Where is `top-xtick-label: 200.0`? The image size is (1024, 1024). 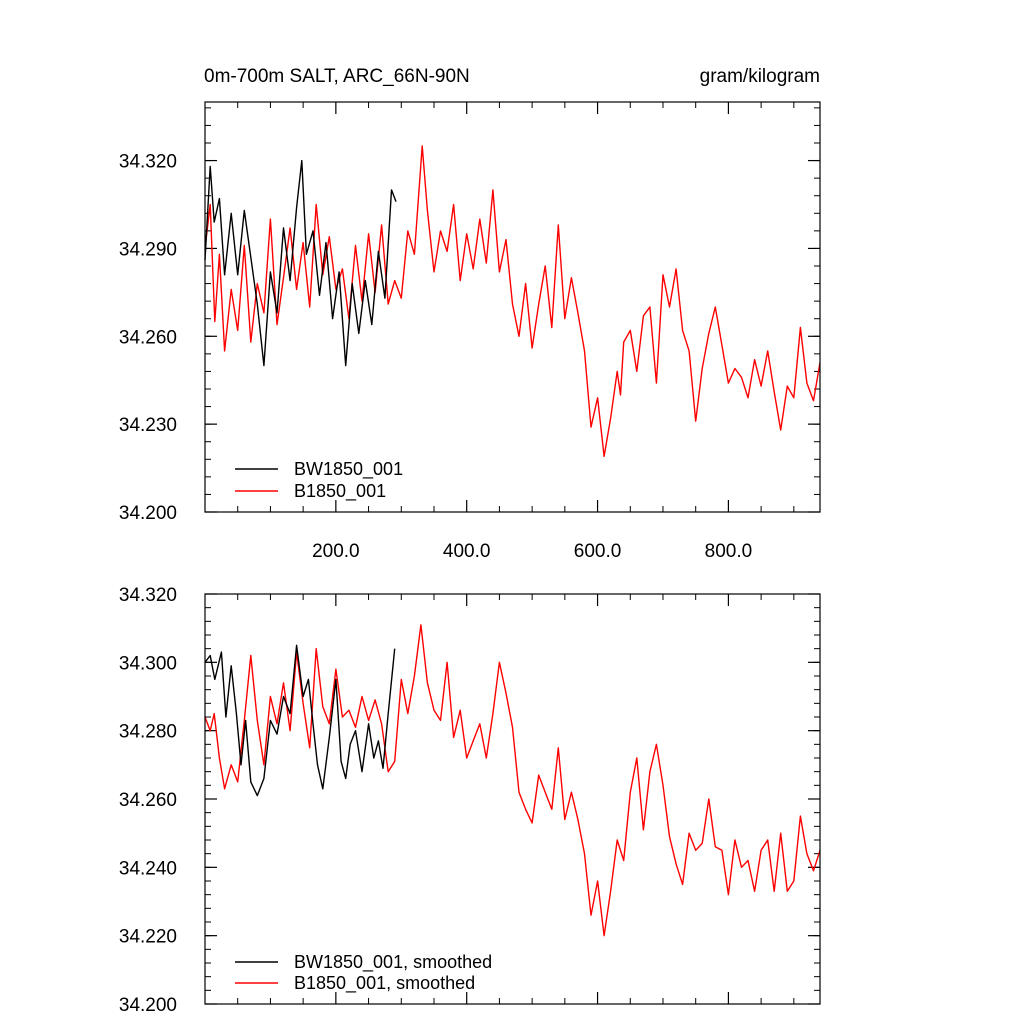 top-xtick-label: 200.0 is located at coordinates (336, 551).